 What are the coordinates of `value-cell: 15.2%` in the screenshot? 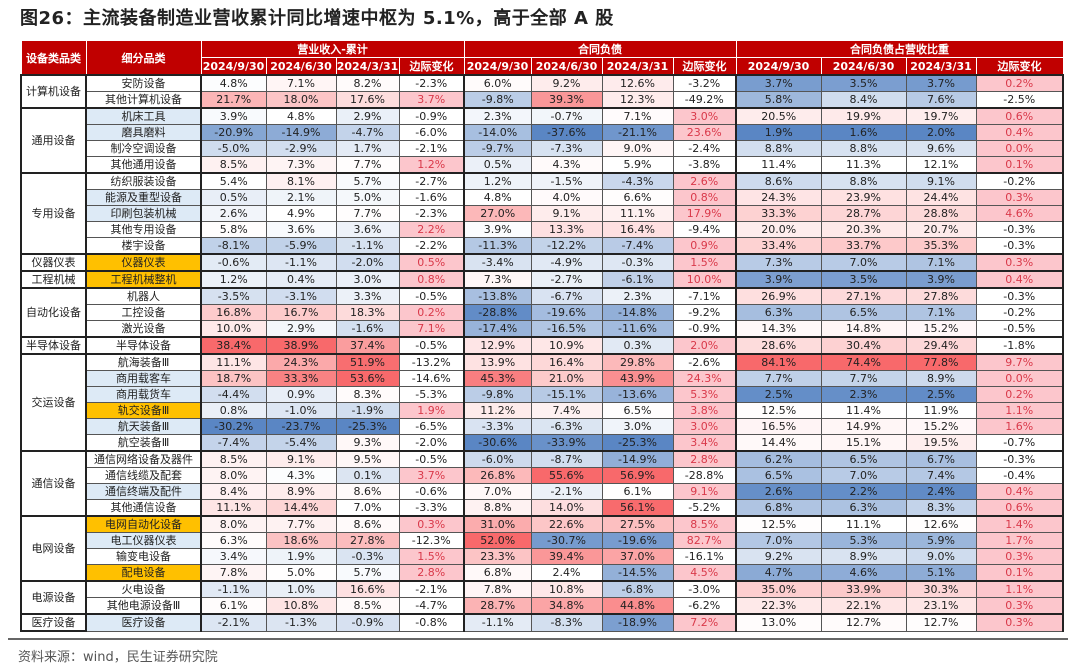 It's located at (941, 426).